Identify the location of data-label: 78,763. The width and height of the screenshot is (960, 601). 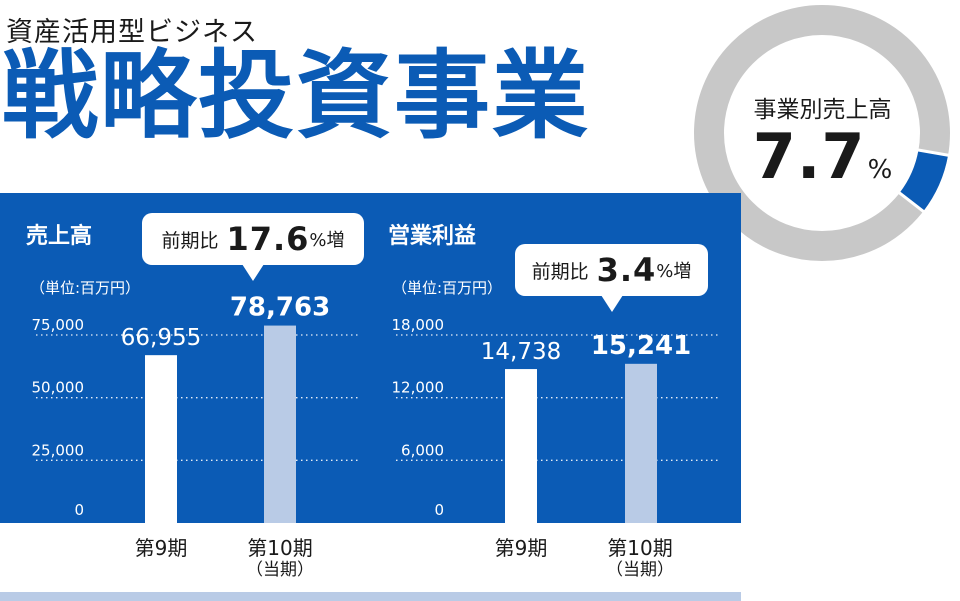
(280, 308).